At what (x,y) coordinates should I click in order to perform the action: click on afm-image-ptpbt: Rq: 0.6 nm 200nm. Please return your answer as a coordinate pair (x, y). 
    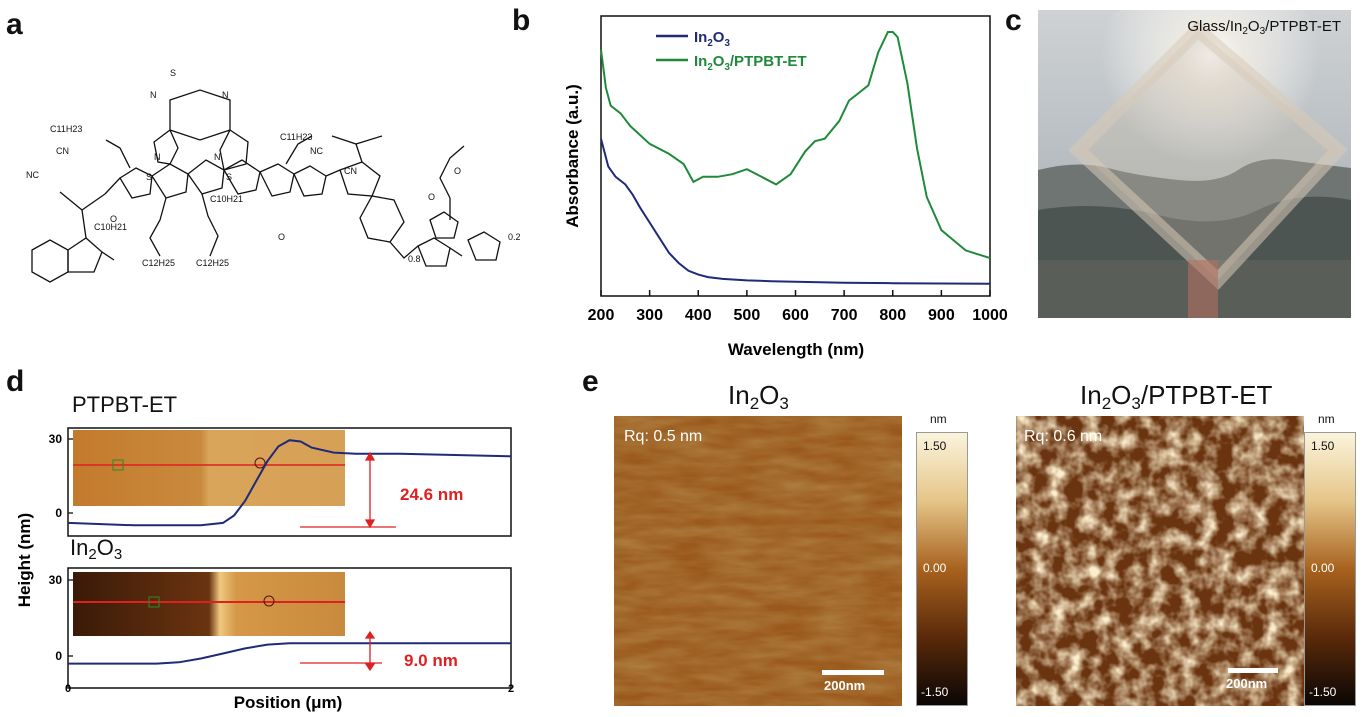
    Looking at the image, I should click on (1160, 561).